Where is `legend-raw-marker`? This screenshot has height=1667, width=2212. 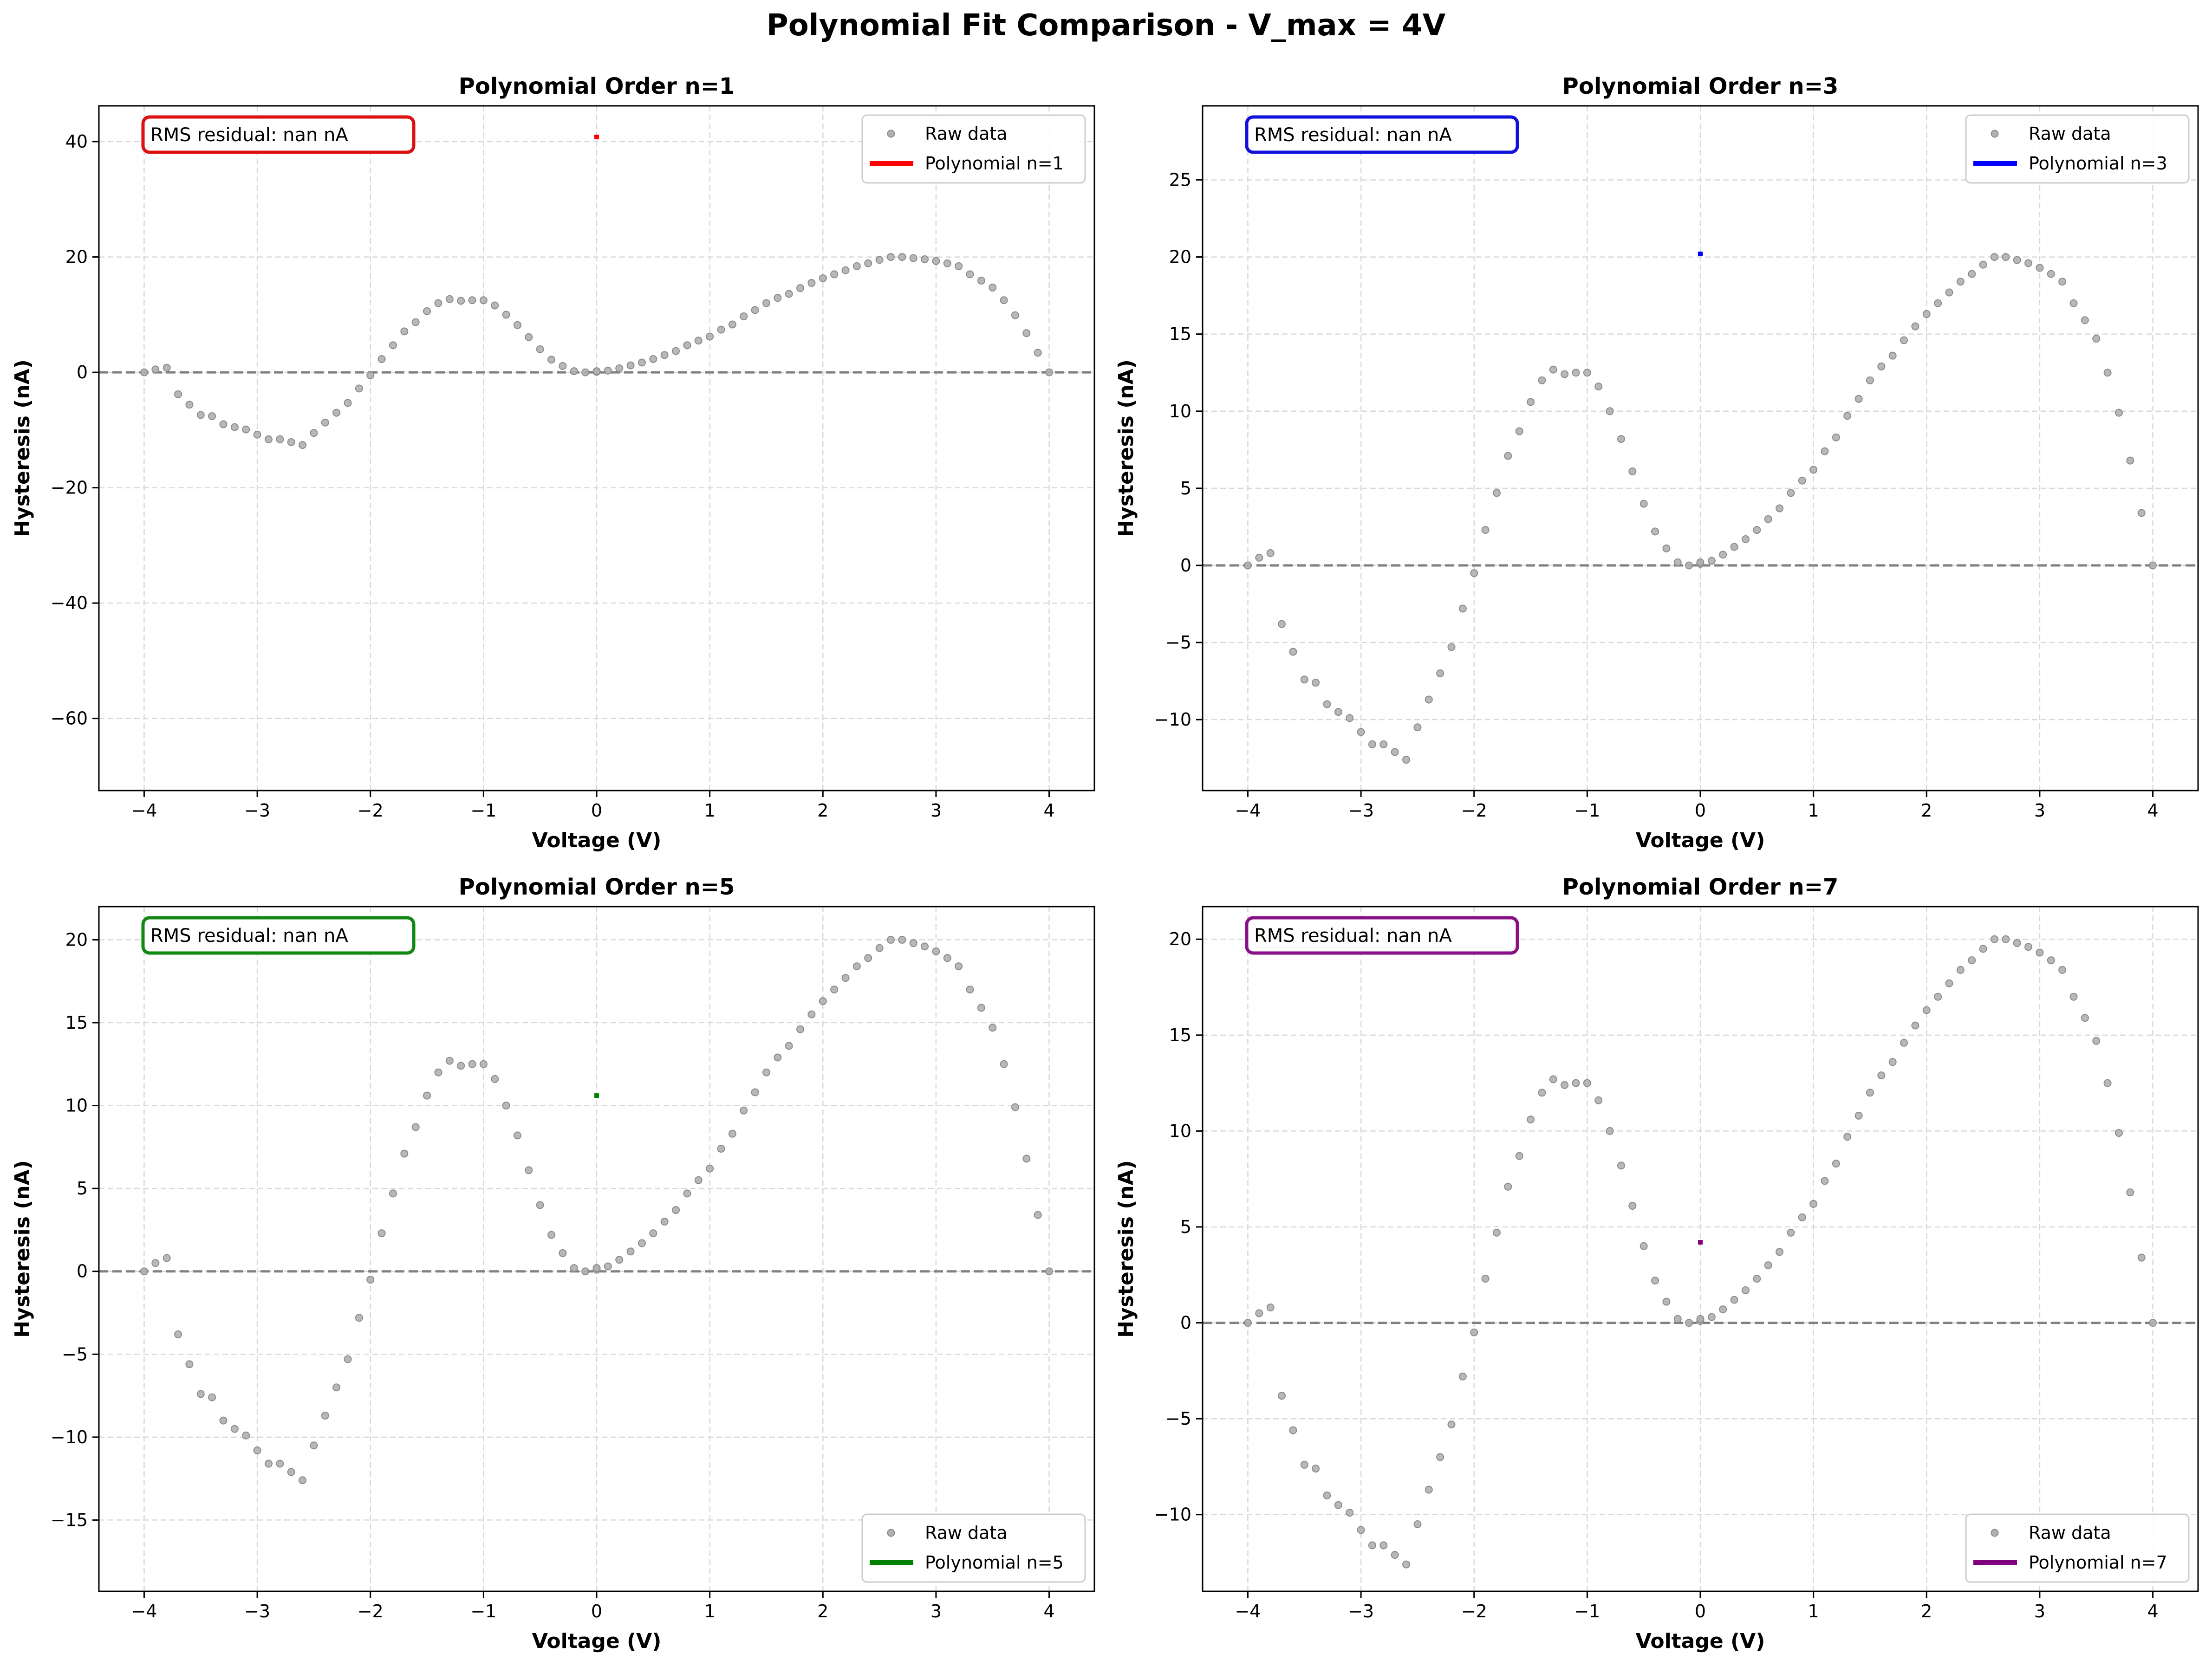
legend-raw-marker is located at coordinates (891, 1533).